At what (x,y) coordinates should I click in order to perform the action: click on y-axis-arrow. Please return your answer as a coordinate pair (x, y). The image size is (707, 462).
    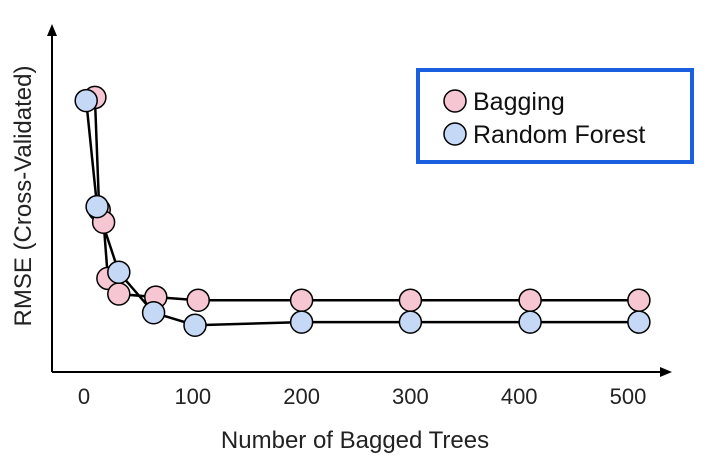
    Looking at the image, I should click on (52, 30).